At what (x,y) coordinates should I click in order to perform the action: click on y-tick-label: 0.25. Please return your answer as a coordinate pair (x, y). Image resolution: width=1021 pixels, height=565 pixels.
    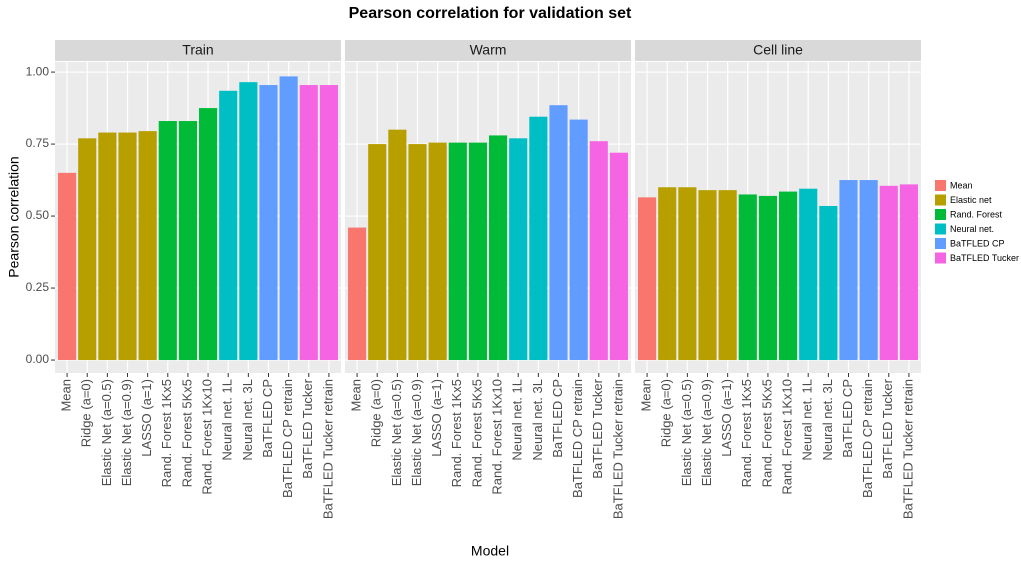
    Looking at the image, I should click on (38, 287).